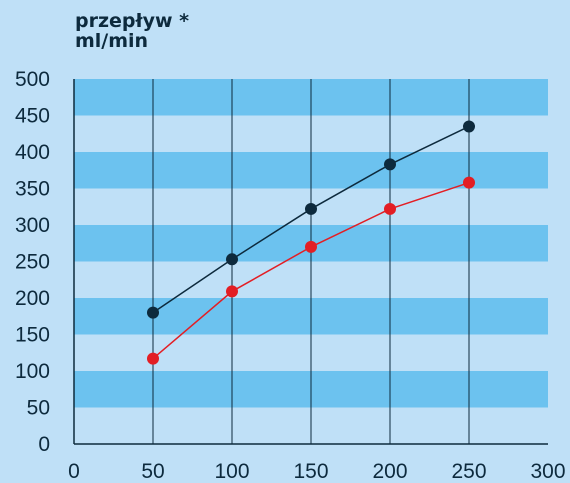  I want to click on y-tick-label: 100, so click(32, 371).